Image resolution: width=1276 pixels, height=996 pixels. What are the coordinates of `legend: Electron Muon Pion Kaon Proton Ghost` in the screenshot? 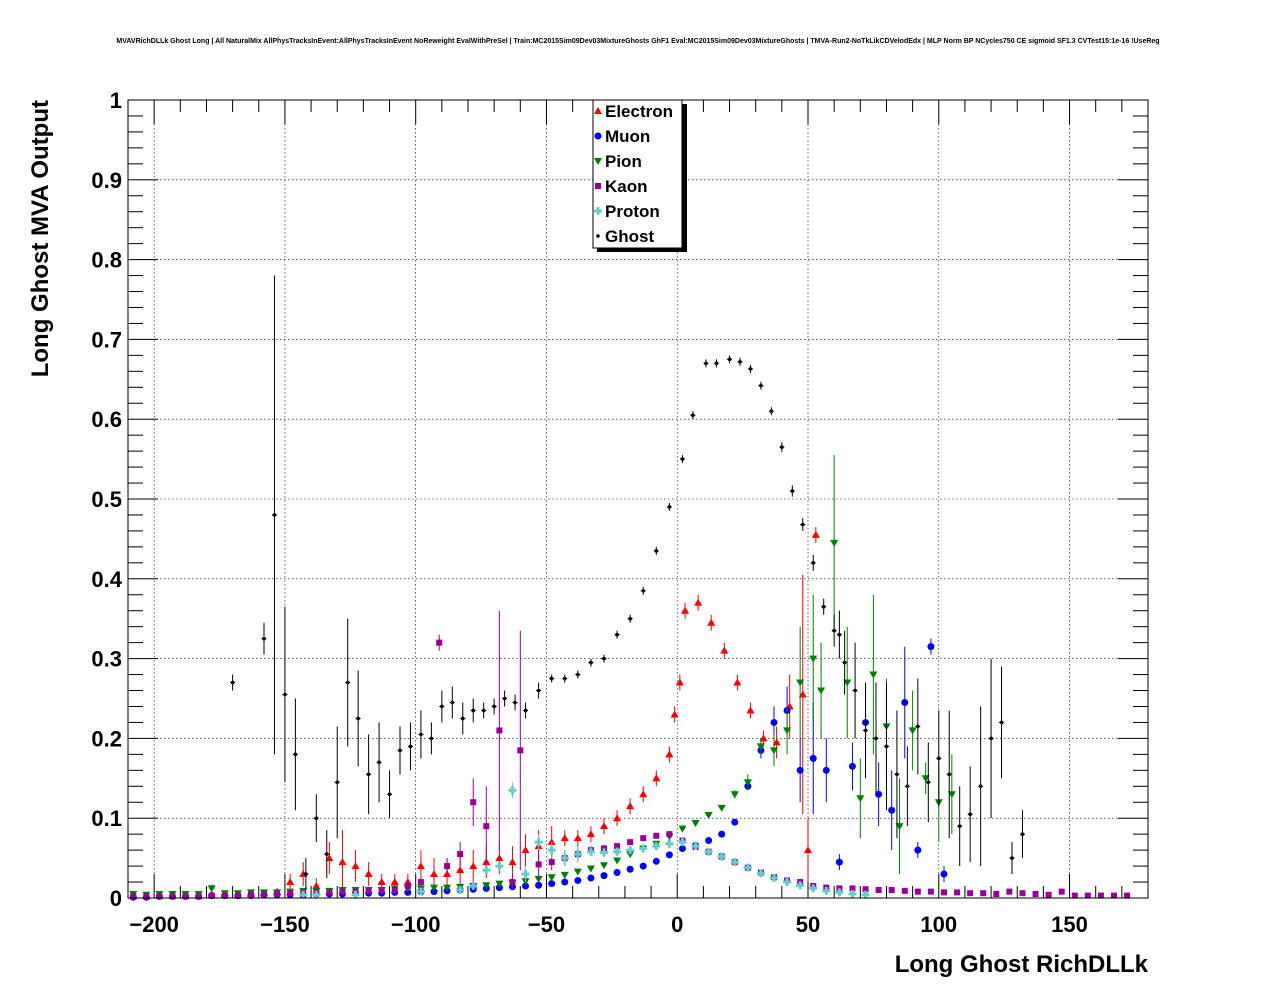 It's located at (639, 175).